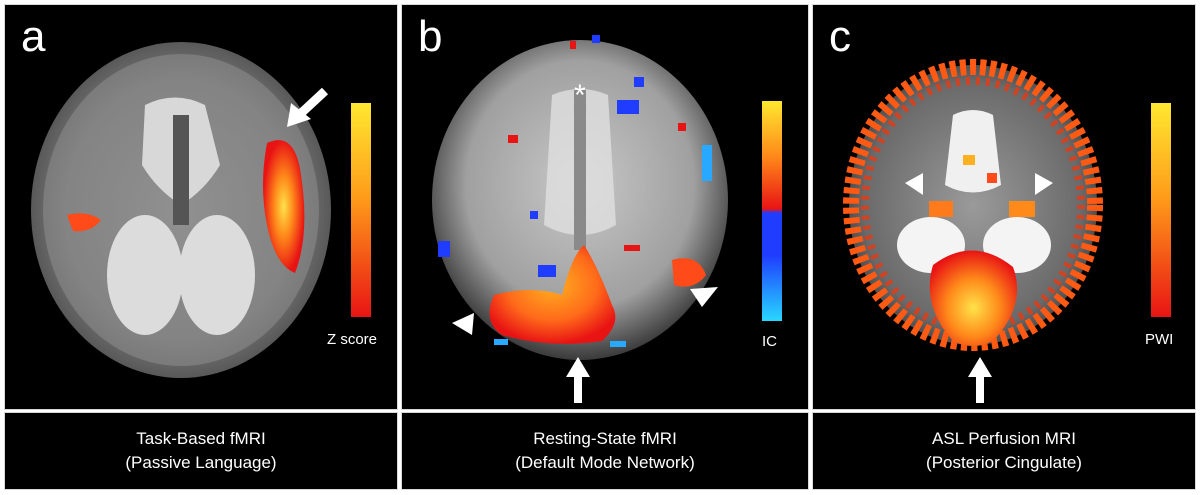 The height and width of the screenshot is (495, 1200). Describe the element at coordinates (580, 95) in the screenshot. I see `asterisk-marker: *` at that location.